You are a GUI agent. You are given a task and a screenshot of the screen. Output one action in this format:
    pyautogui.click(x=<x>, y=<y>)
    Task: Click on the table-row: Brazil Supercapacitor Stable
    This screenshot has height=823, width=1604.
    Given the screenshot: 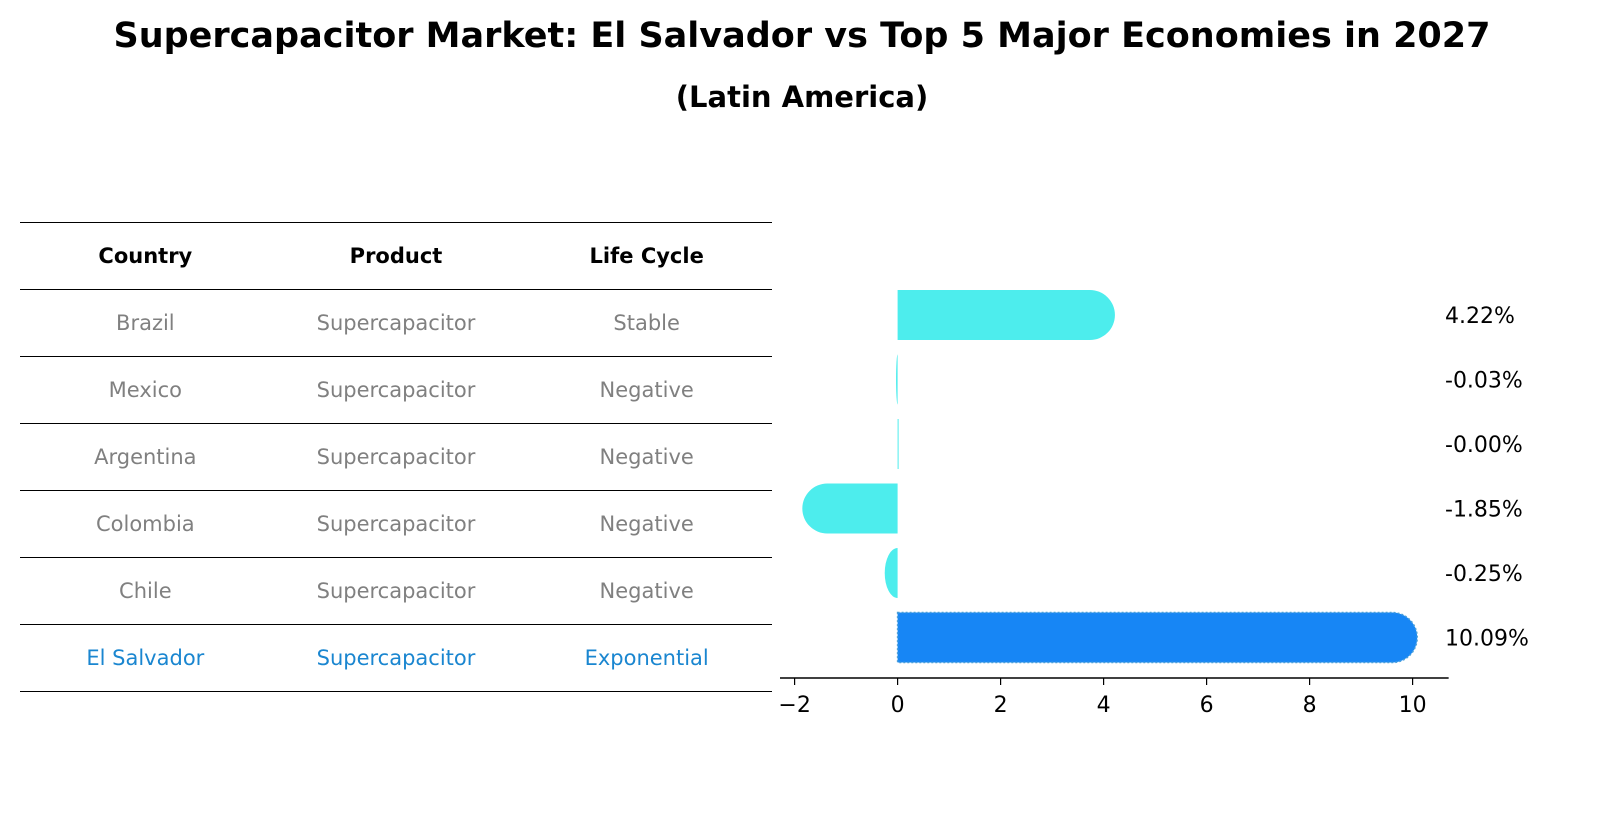 What is the action you would take?
    pyautogui.click(x=396, y=322)
    